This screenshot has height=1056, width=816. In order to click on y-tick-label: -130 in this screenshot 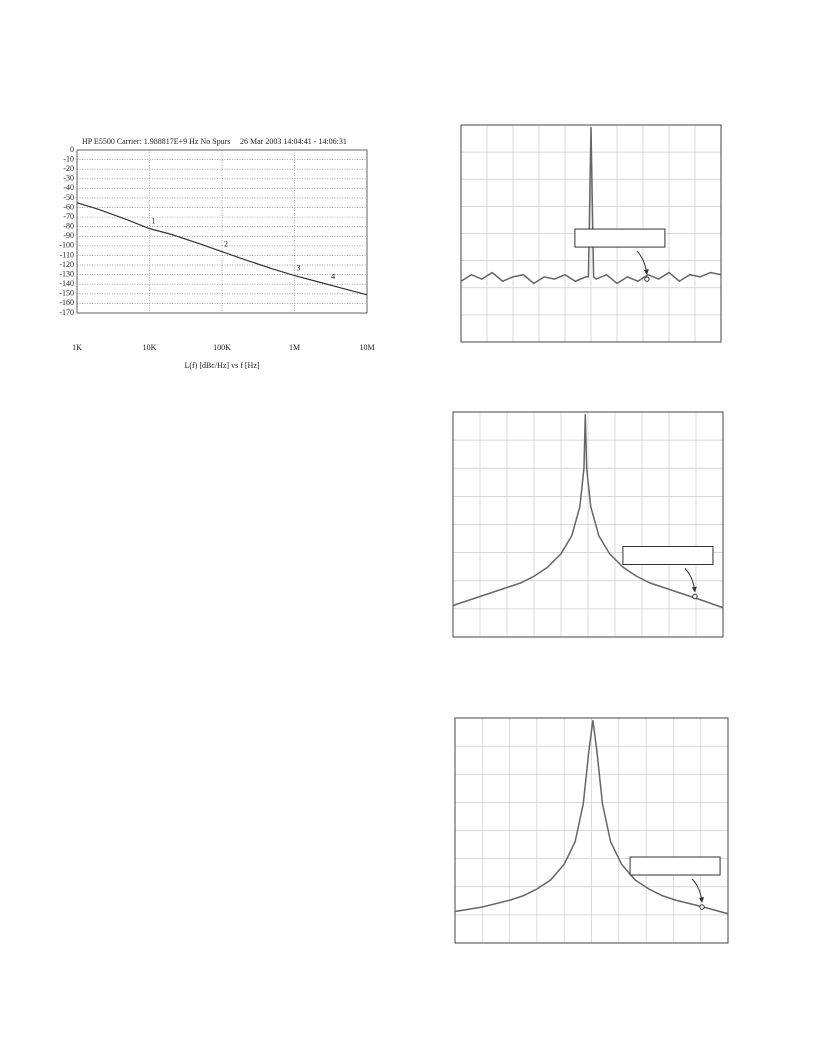, I will do `click(66, 273)`.